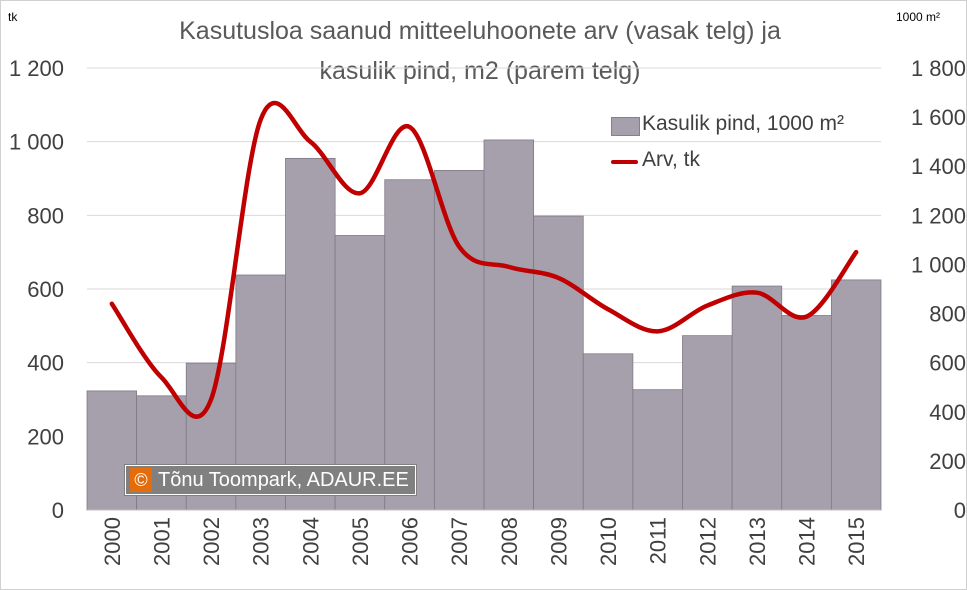 The width and height of the screenshot is (967, 590). Describe the element at coordinates (806, 413) in the screenshot. I see `bar-2014` at that location.